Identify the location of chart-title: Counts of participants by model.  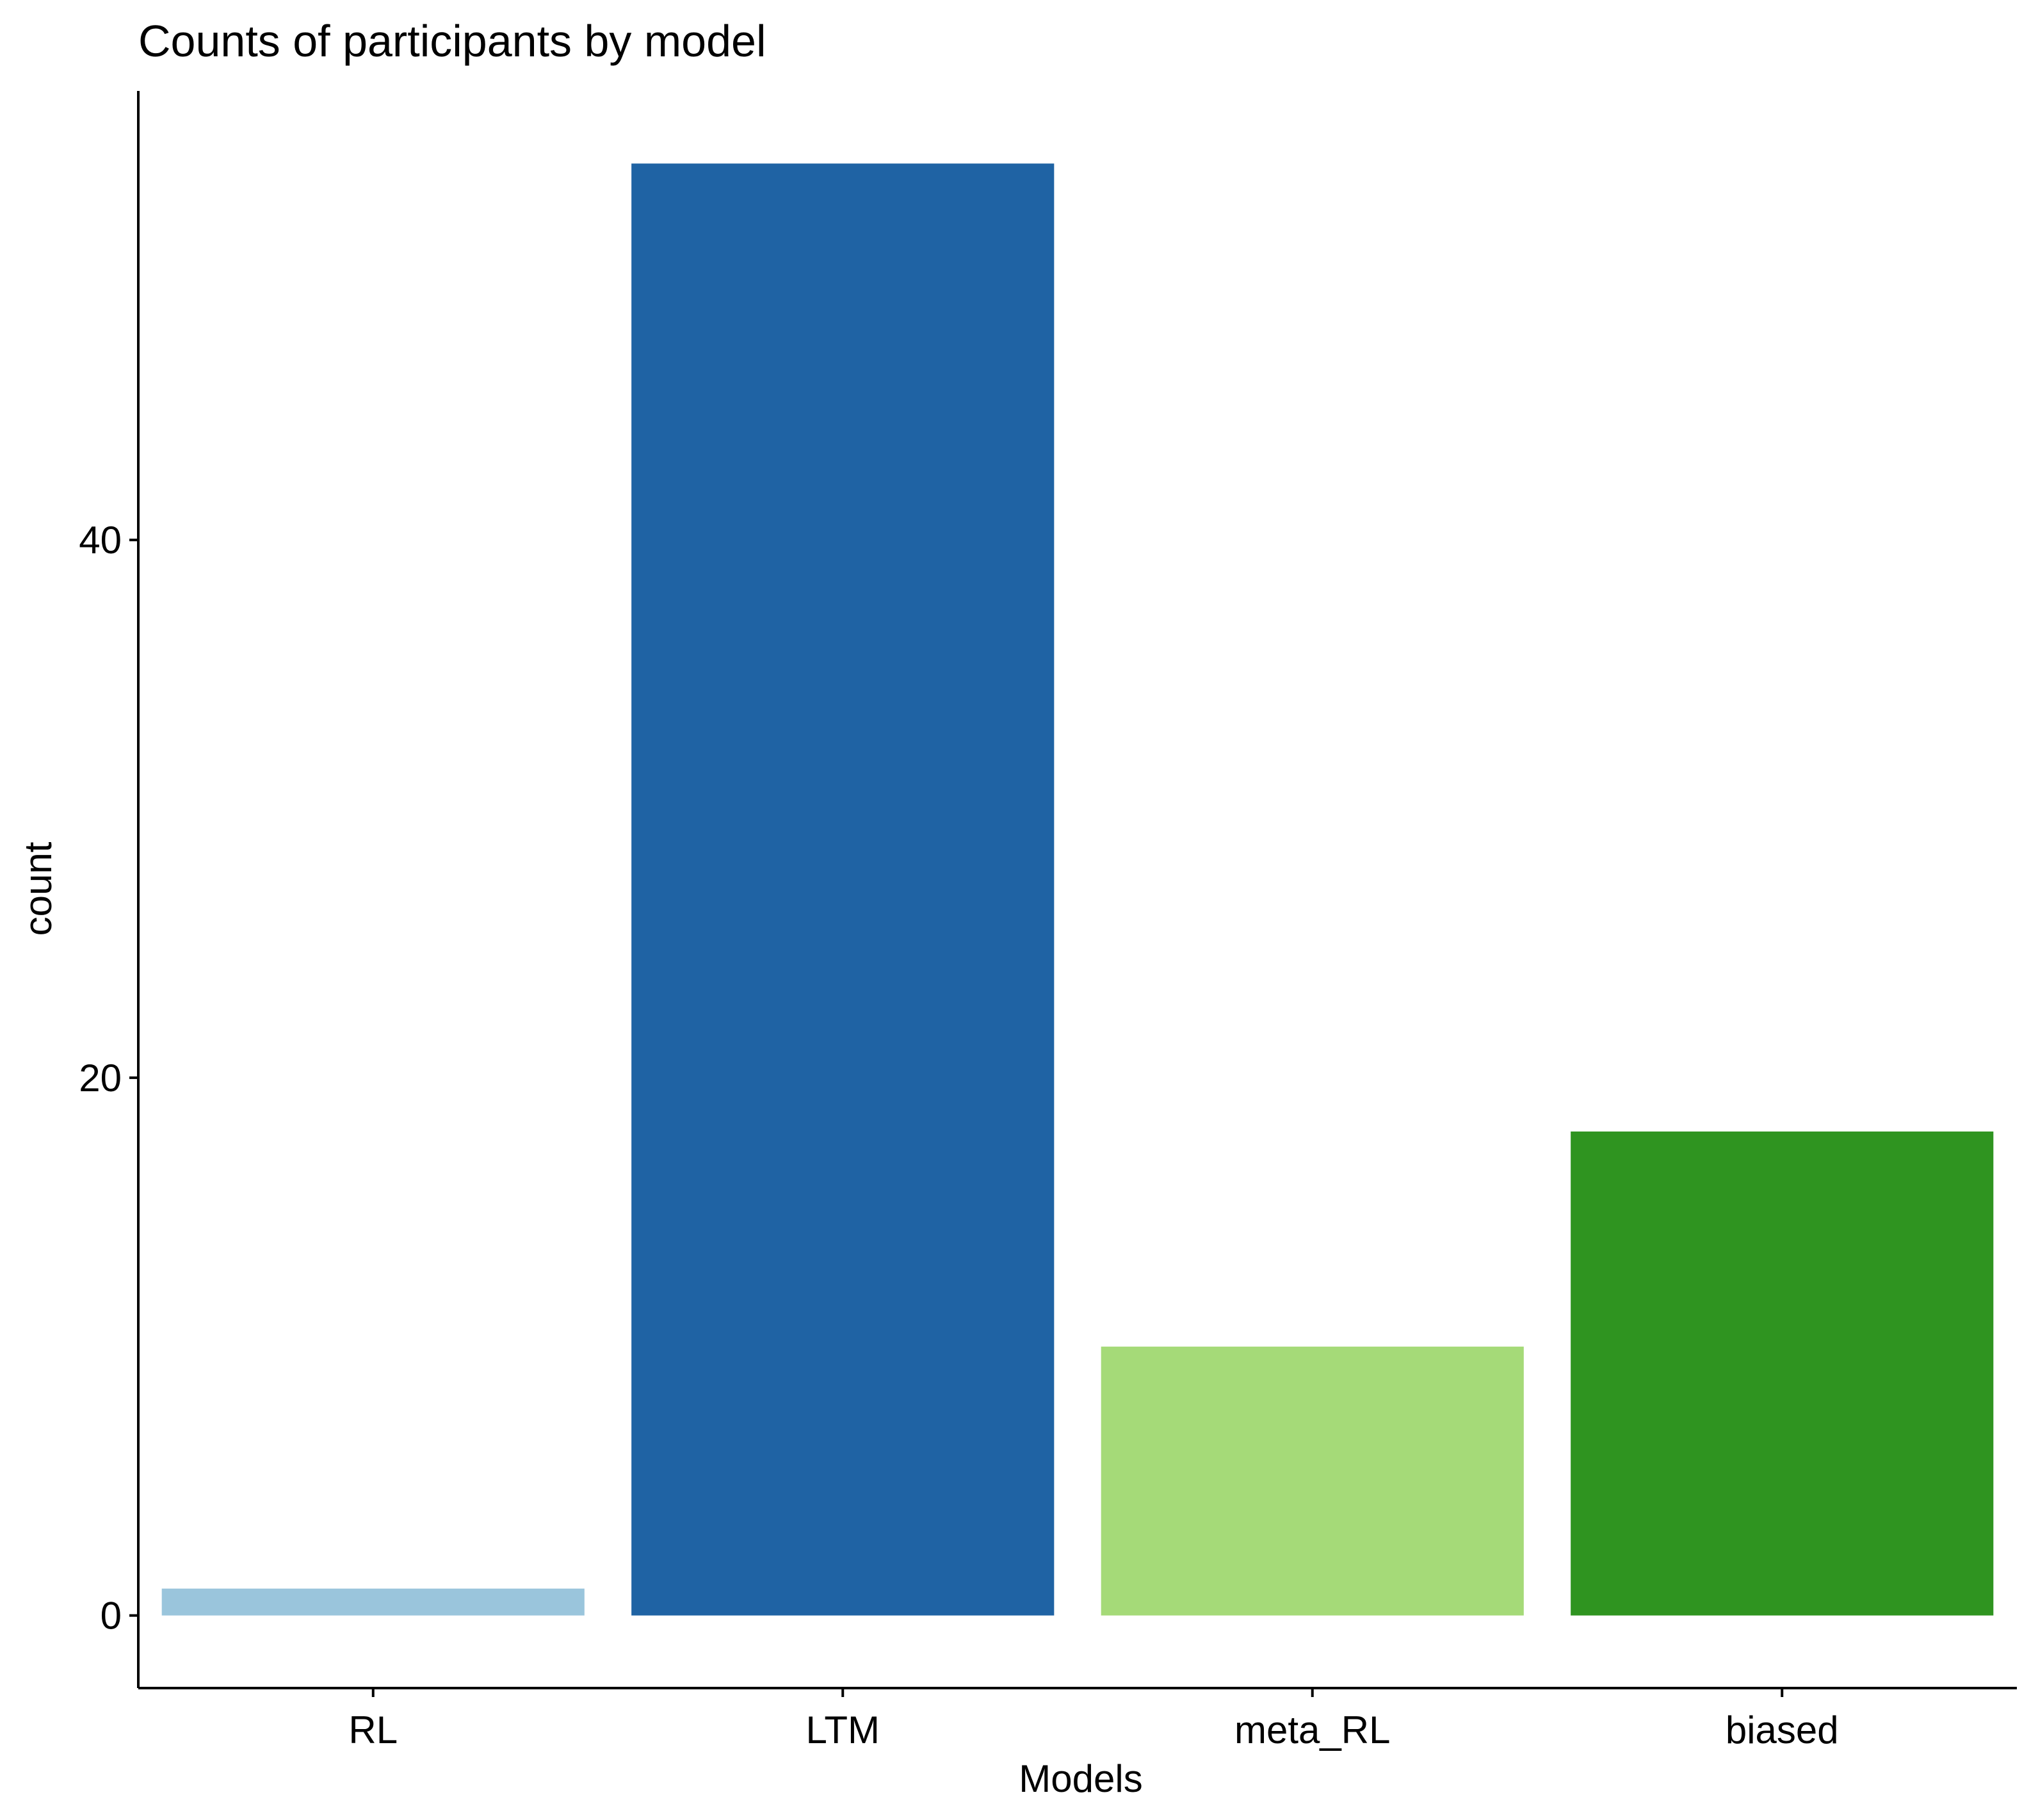
(452, 41).